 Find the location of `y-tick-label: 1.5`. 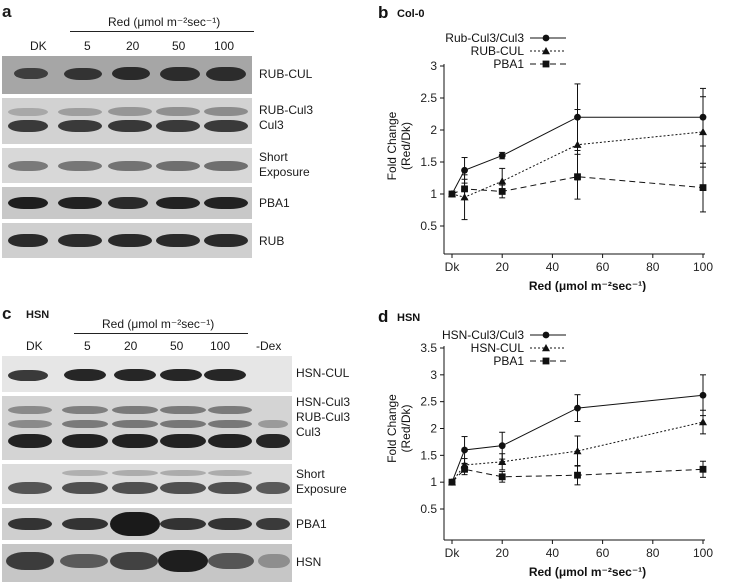

y-tick-label: 1.5 is located at coordinates (428, 455).